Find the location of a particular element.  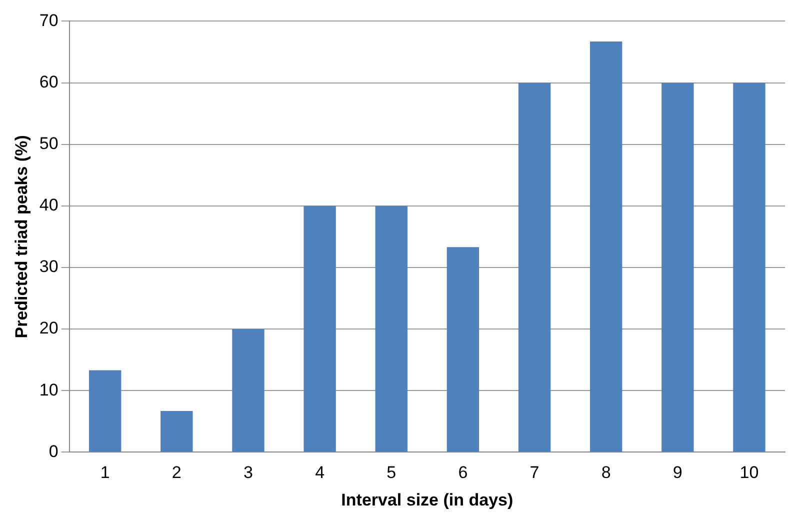

x-tick-label: 6 is located at coordinates (463, 472).